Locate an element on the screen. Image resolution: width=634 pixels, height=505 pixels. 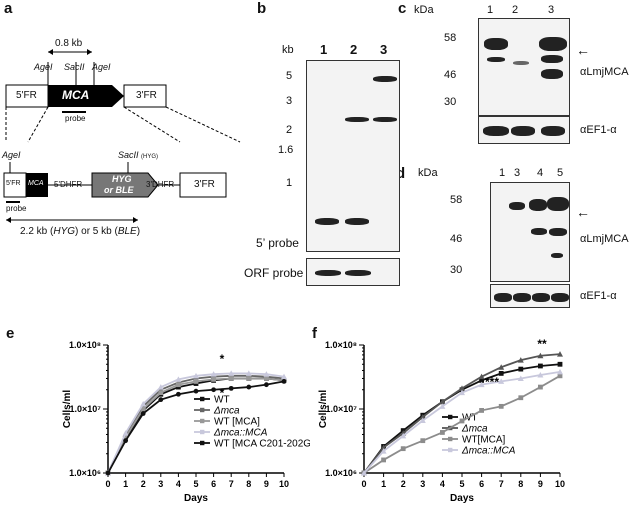
fragment-caption: 2.2 kb (HYG) or 5 kb (BLE) is located at coordinates (80, 231).